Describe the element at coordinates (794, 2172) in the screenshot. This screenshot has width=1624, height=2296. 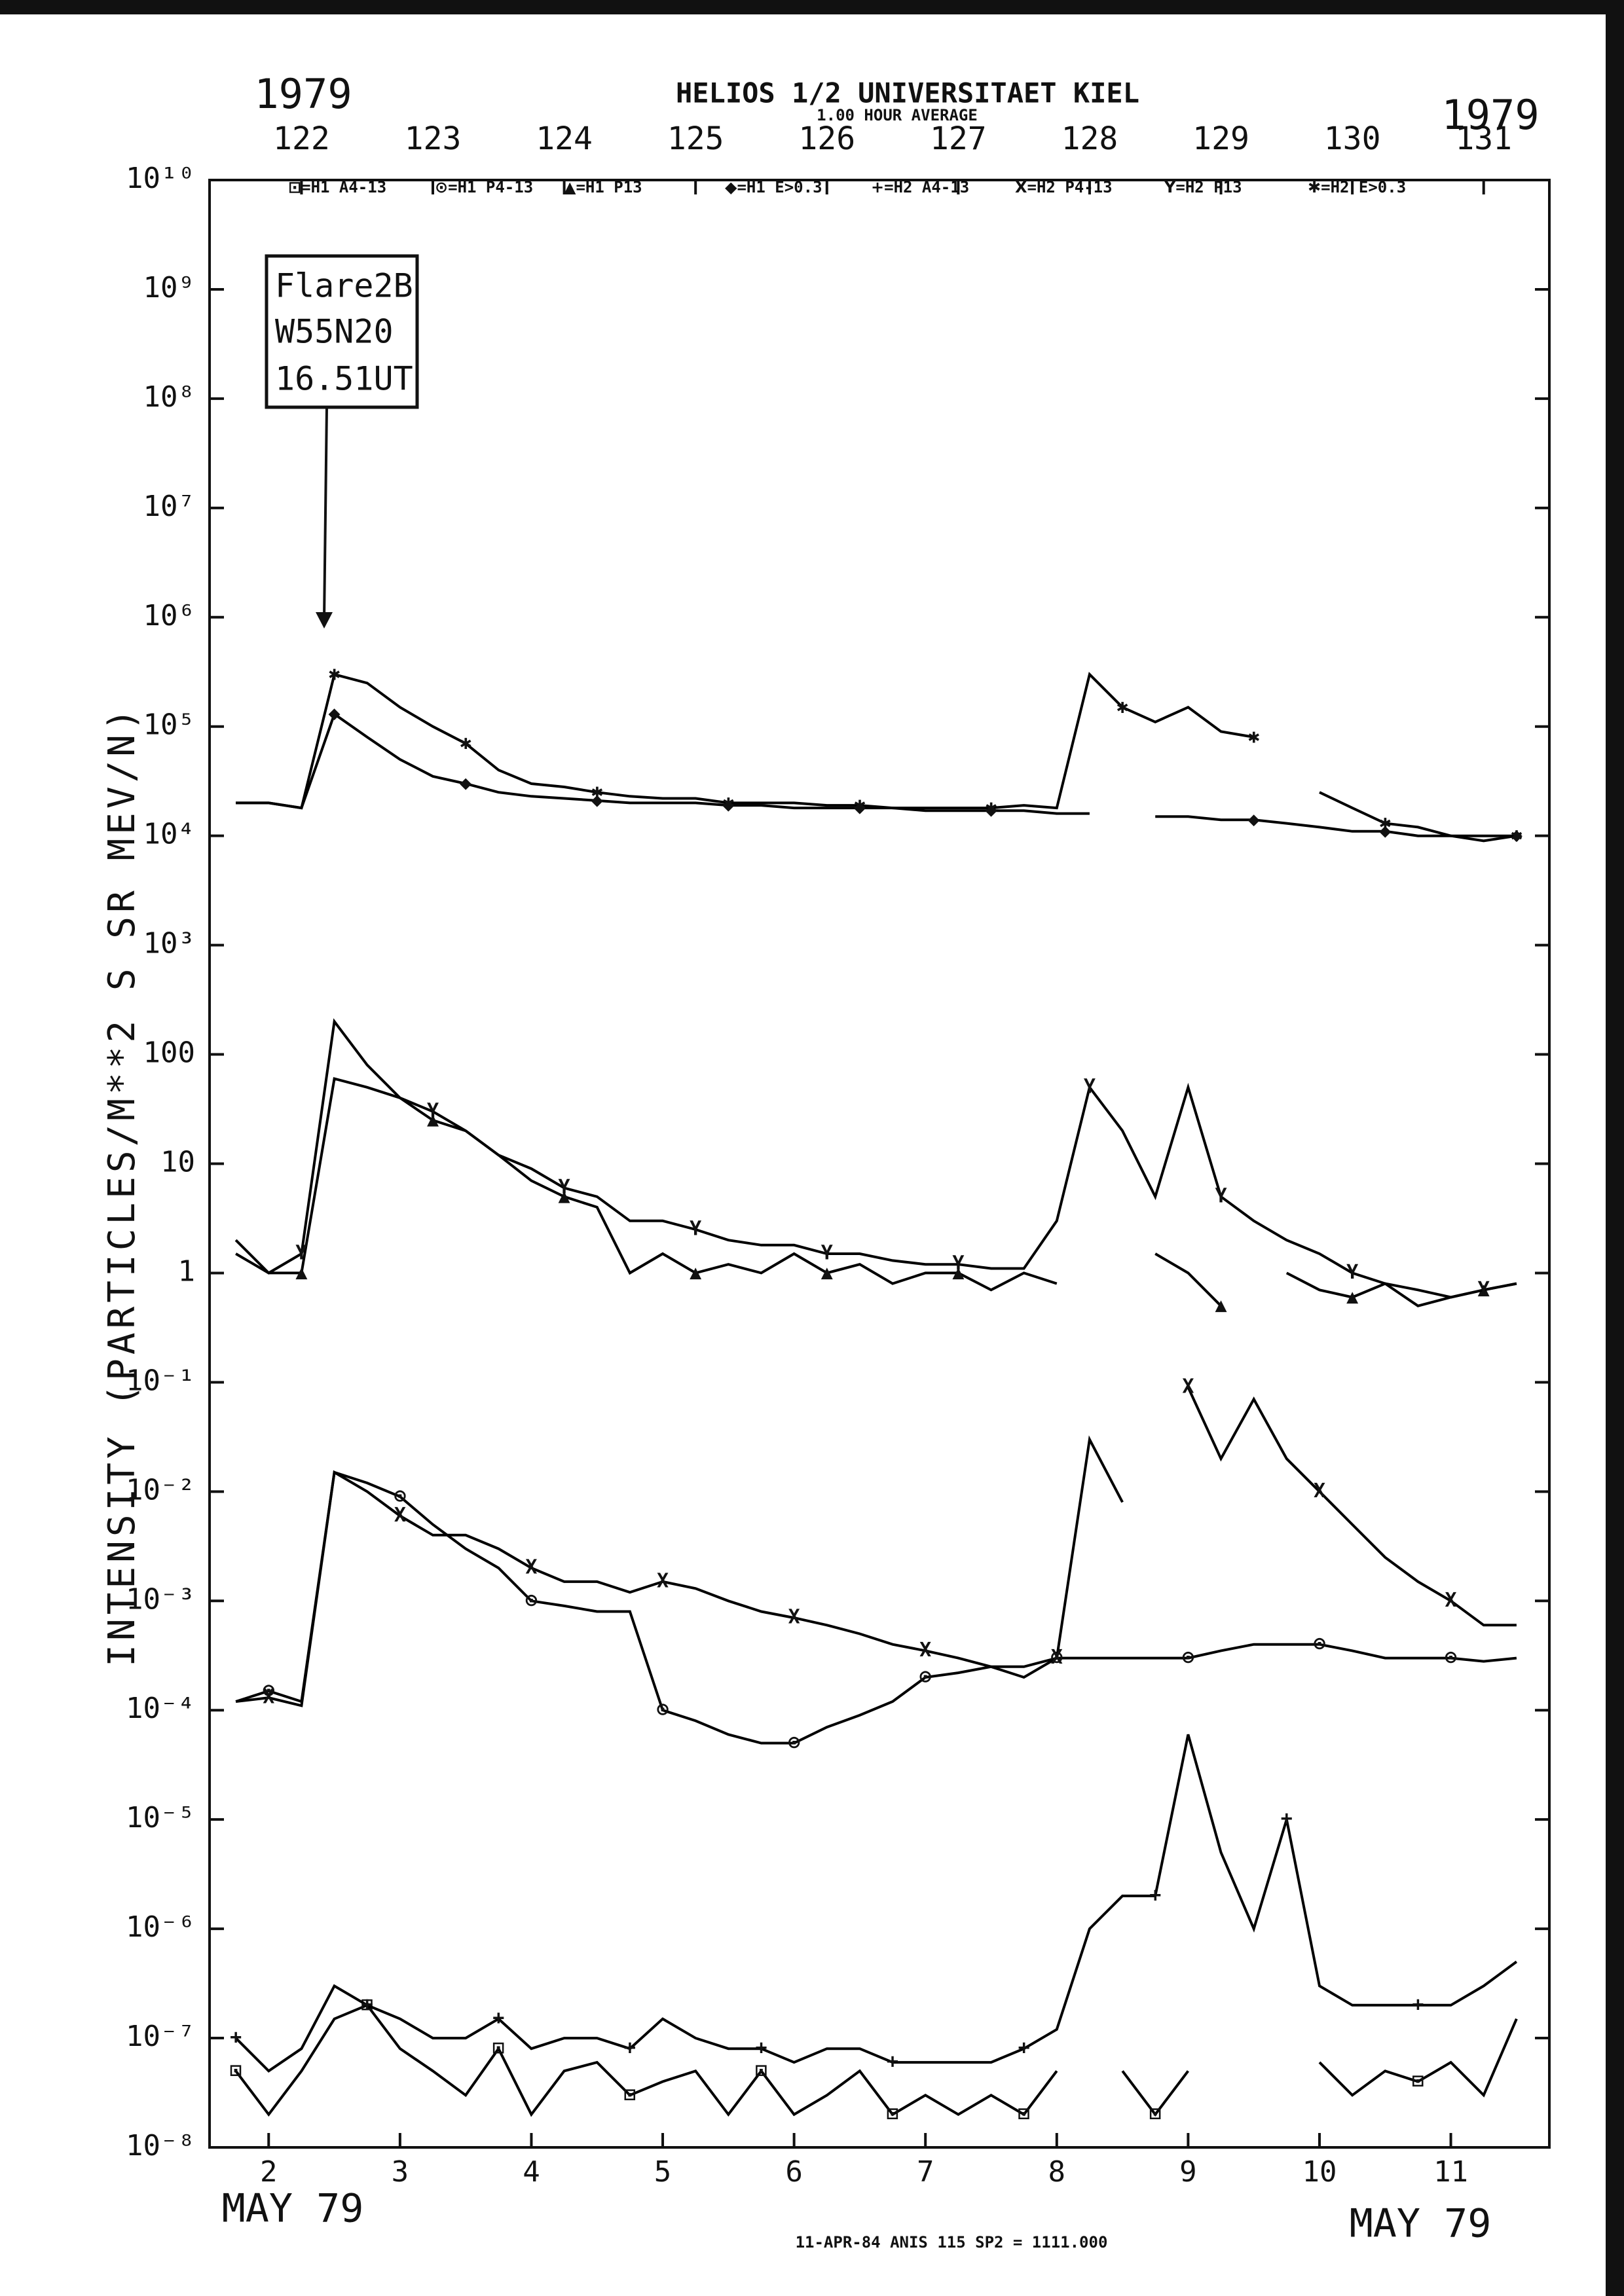
I see `x-tick-label: 6` at that location.